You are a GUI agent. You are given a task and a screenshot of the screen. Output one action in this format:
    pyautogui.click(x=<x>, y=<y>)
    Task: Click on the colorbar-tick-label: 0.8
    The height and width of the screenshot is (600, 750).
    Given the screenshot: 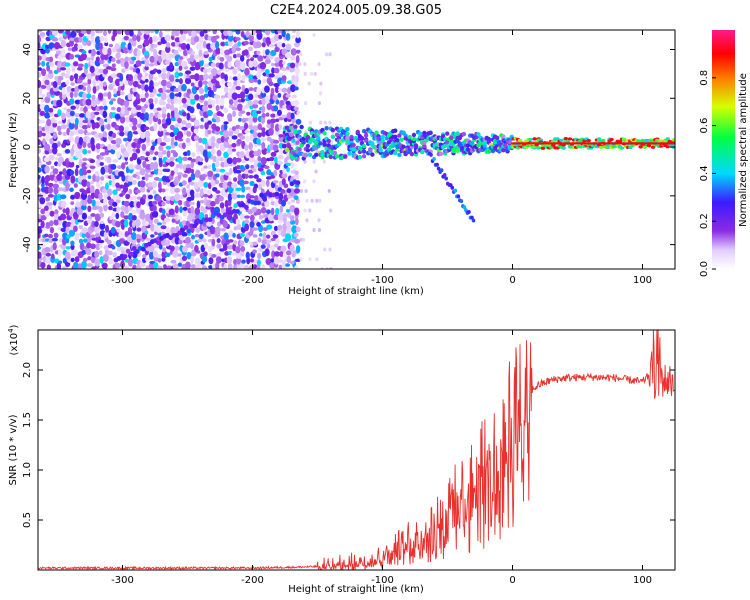 What is the action you would take?
    pyautogui.click(x=704, y=78)
    